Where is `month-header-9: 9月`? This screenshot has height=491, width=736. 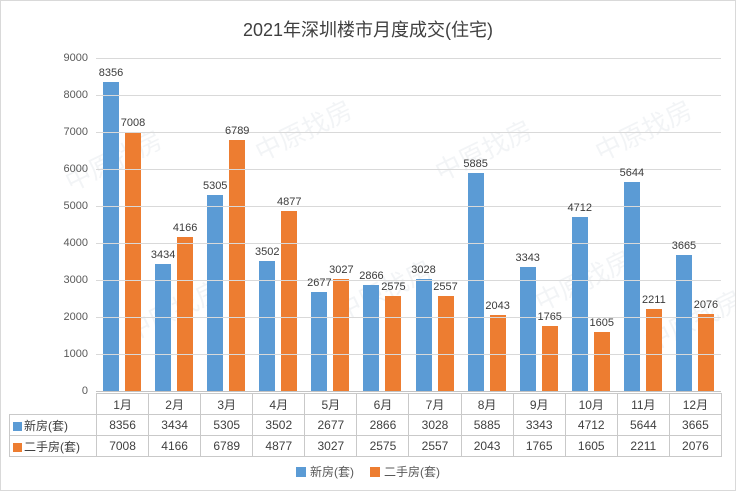 month-header-9: 9月 is located at coordinates (539, 404).